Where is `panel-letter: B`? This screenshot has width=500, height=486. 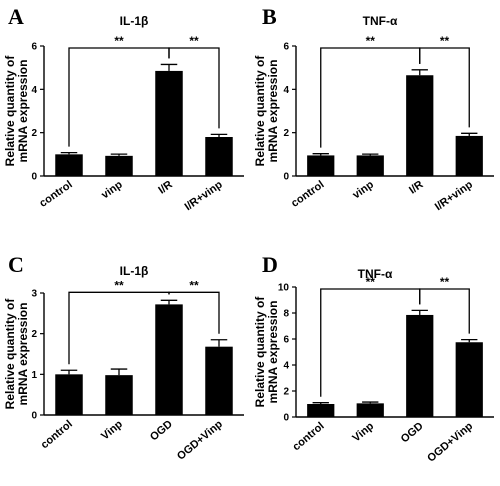 panel-letter: B is located at coordinates (269, 16).